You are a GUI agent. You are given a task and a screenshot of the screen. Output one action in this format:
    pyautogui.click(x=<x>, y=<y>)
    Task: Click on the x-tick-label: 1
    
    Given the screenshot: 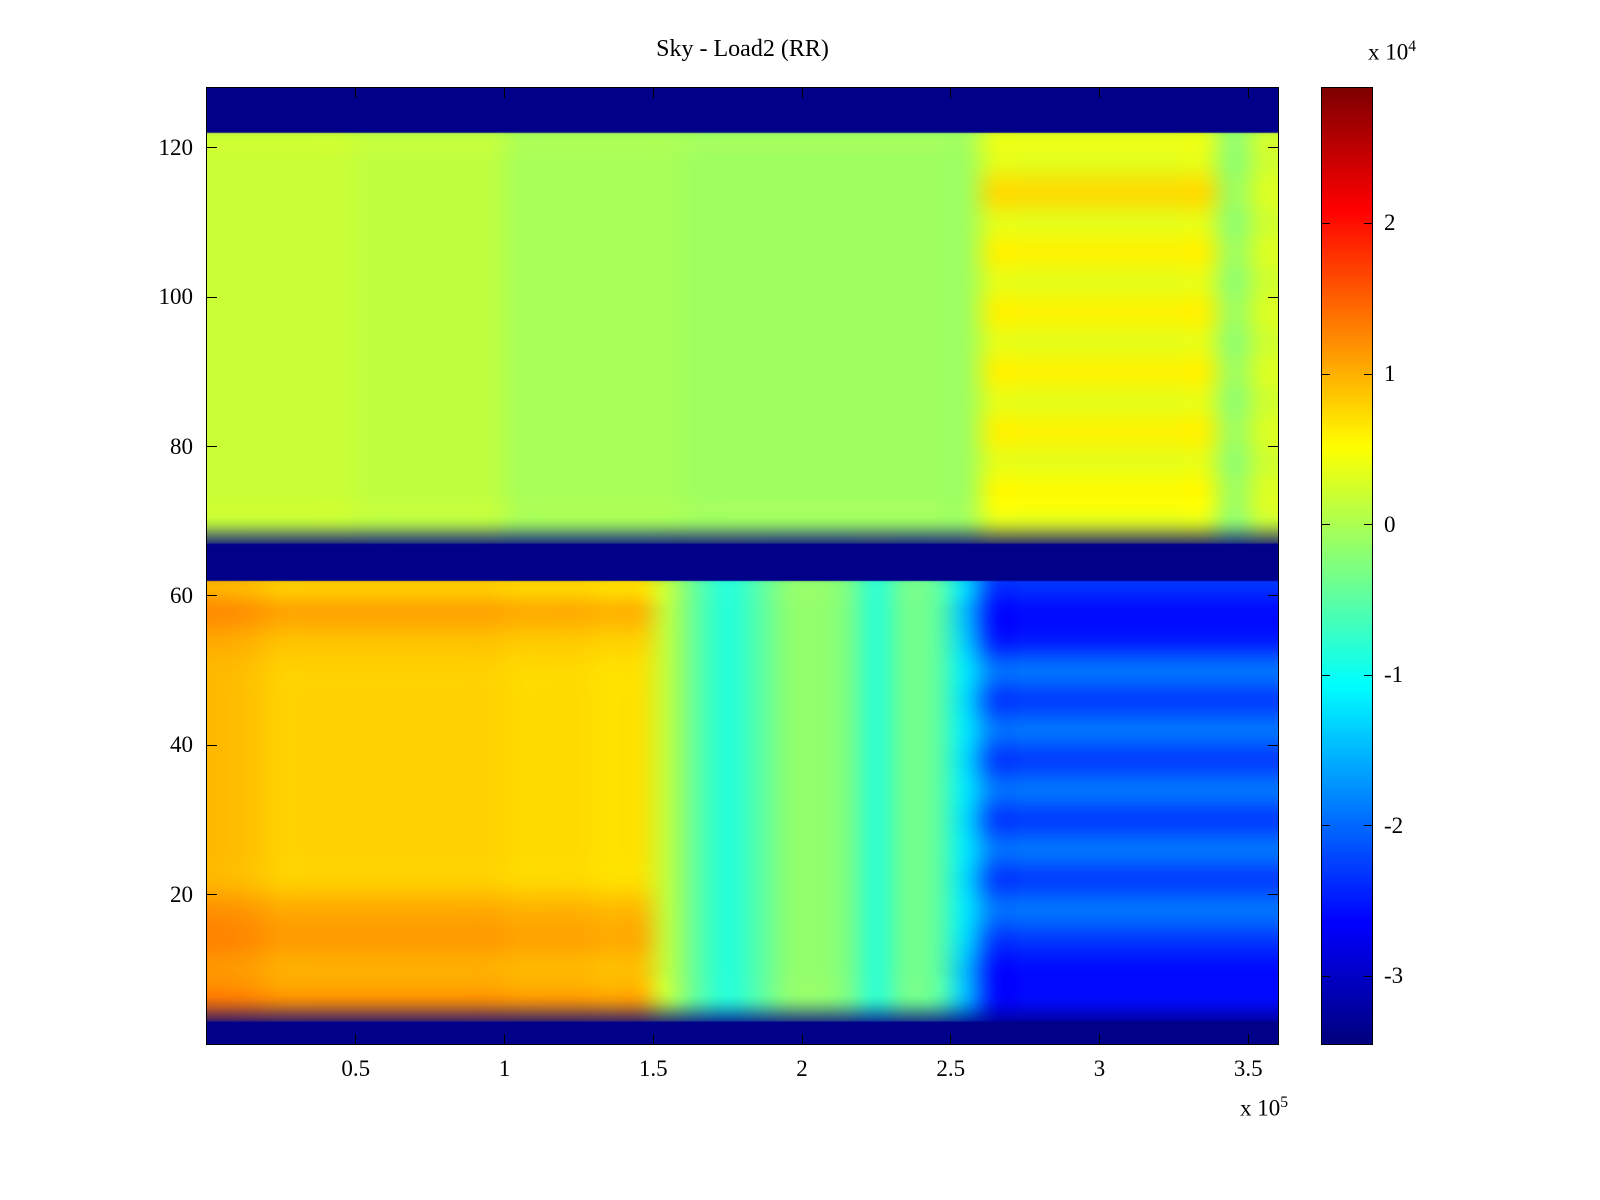 What is the action you would take?
    pyautogui.click(x=504, y=1068)
    